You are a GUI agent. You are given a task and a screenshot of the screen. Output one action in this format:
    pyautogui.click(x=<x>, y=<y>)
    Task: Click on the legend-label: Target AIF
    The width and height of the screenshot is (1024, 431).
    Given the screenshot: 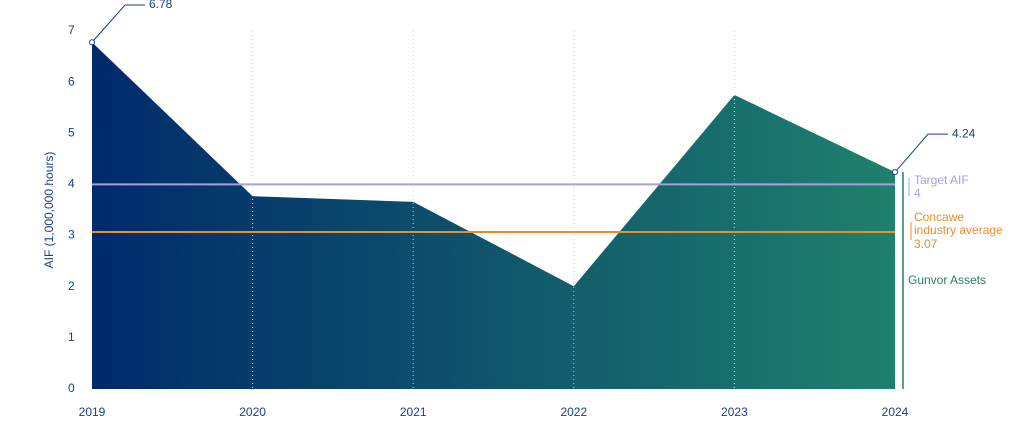 What is the action you would take?
    pyautogui.click(x=941, y=180)
    